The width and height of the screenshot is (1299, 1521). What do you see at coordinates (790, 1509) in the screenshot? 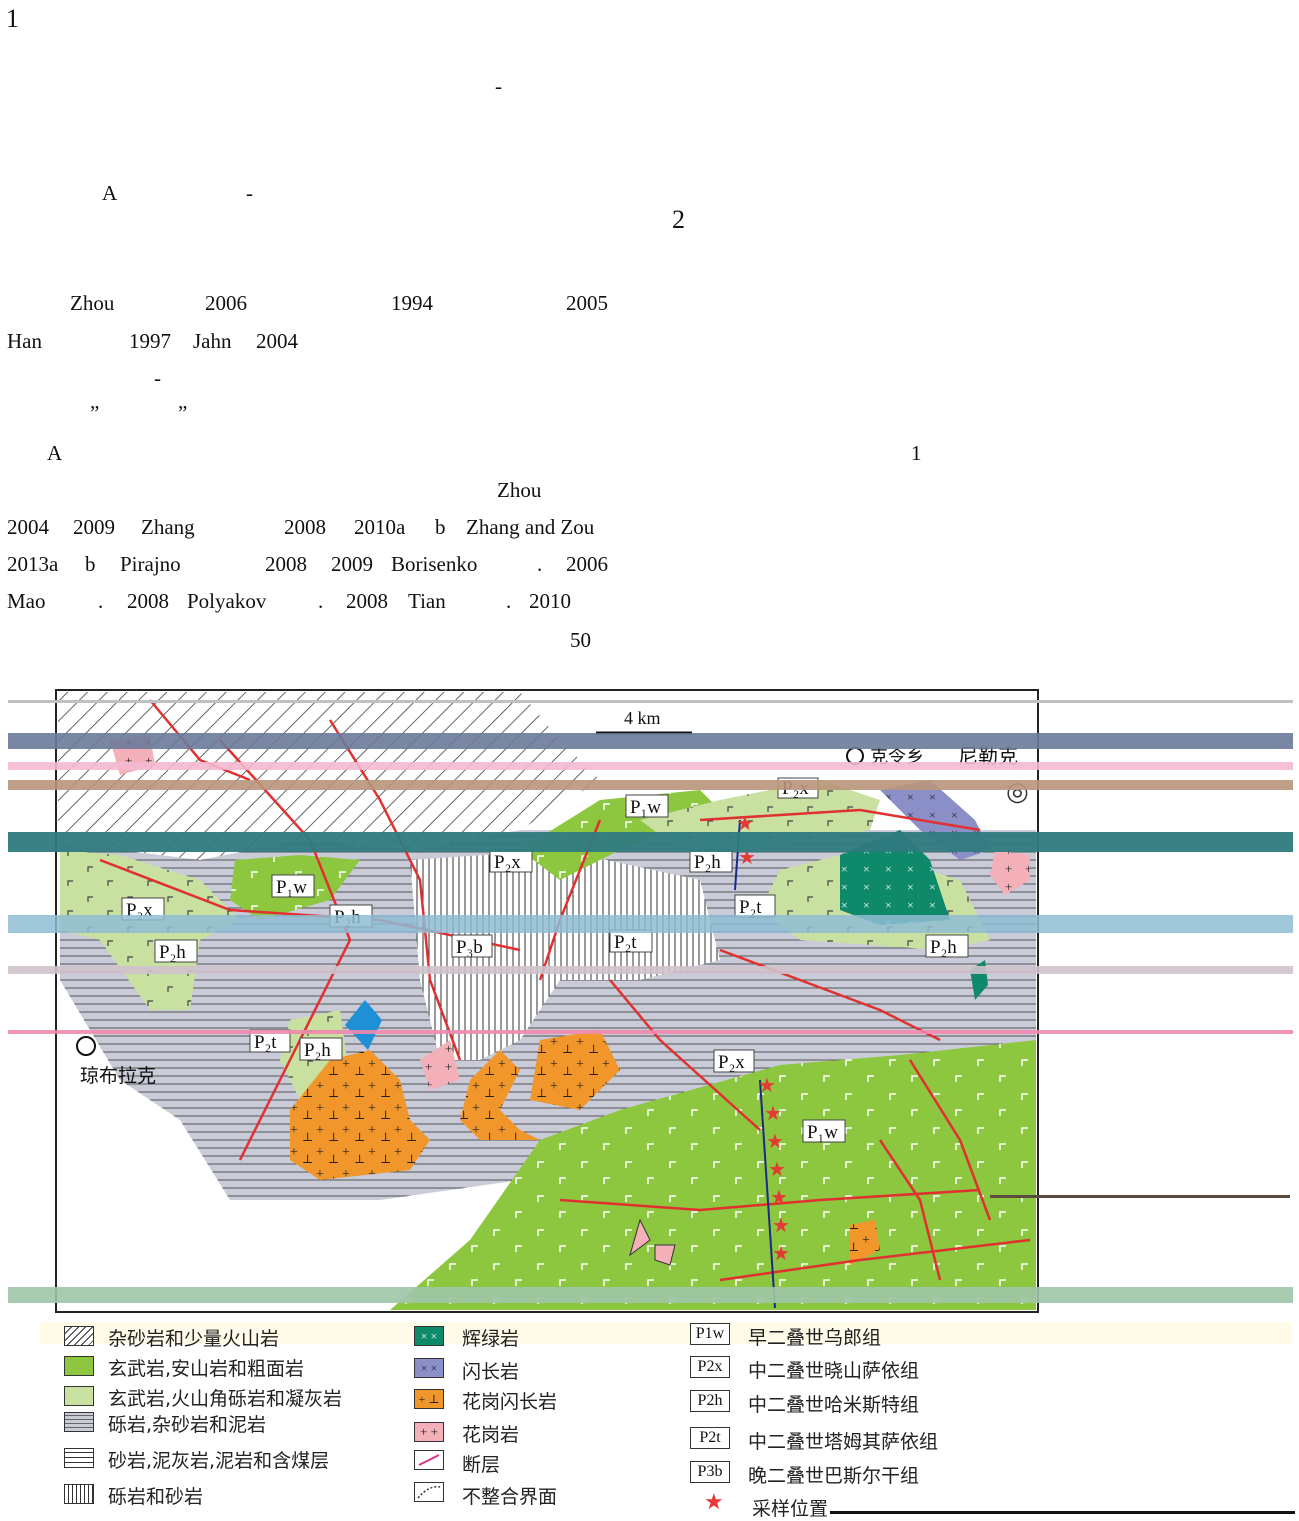
I see `legend-label: 采样位置` at bounding box center [790, 1509].